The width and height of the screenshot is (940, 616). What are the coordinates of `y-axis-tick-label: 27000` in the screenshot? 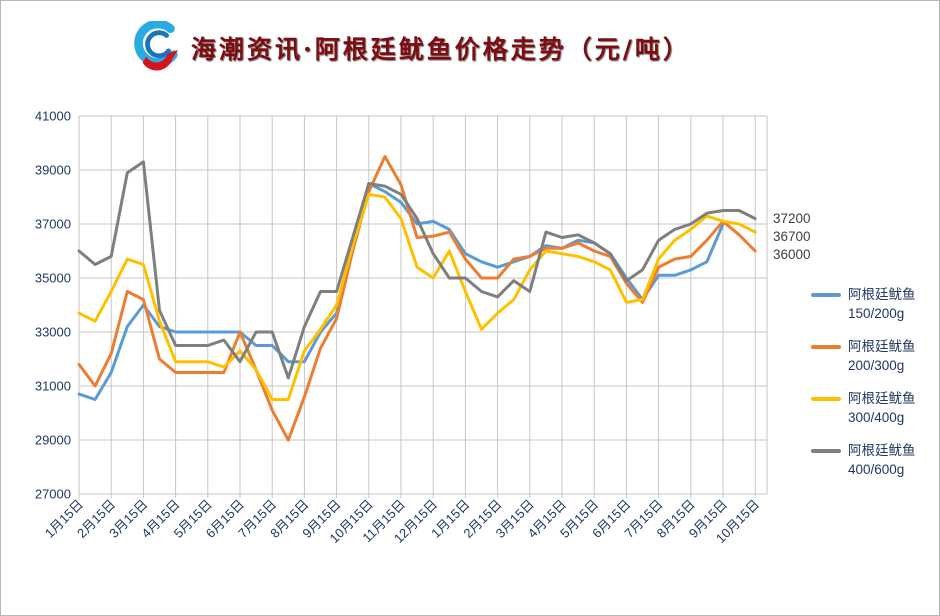 It's located at (53, 494).